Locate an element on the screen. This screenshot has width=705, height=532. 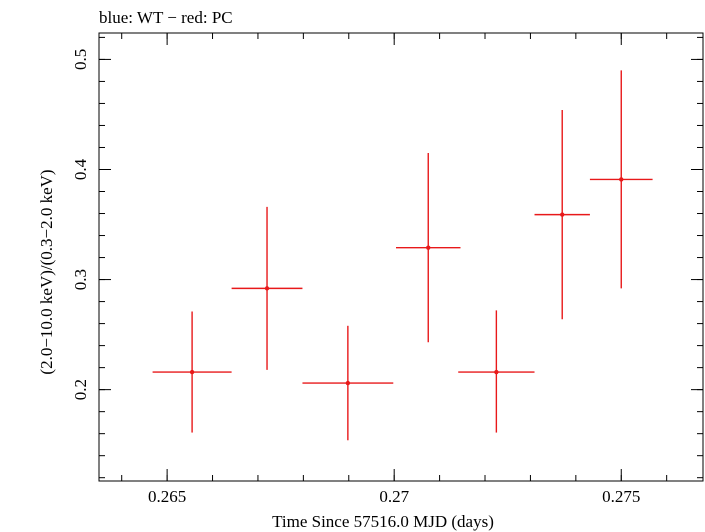
y-tick-label: 0.2 is located at coordinates (80, 389).